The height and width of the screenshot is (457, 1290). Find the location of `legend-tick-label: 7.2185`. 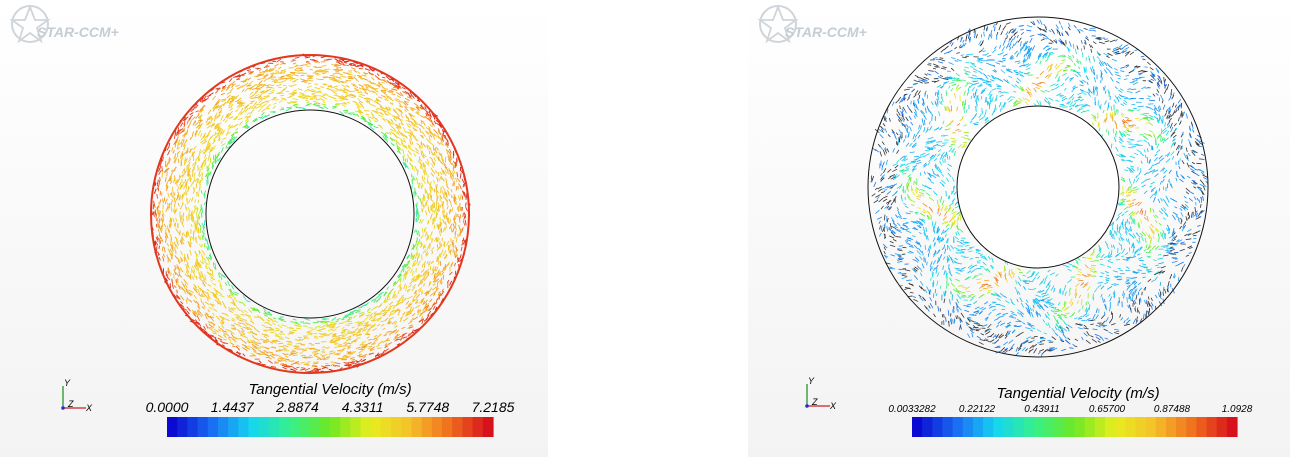

legend-tick-label: 7.2185 is located at coordinates (493, 407).